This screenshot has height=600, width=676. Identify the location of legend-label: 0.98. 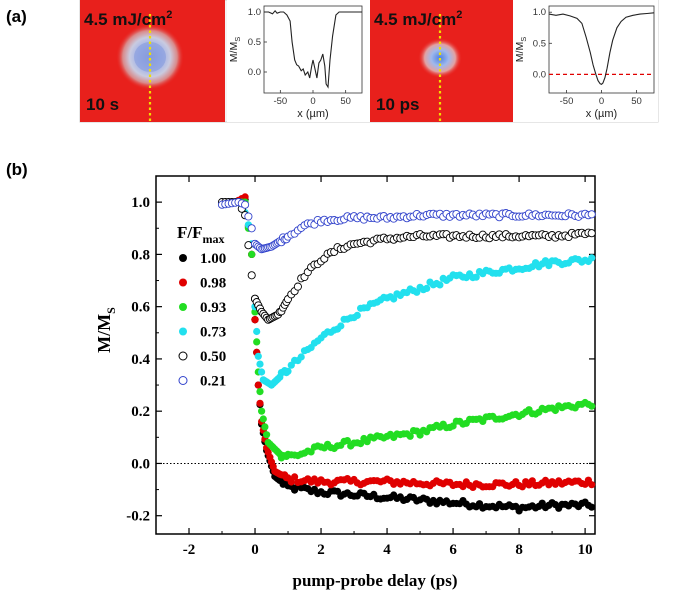
(213, 284).